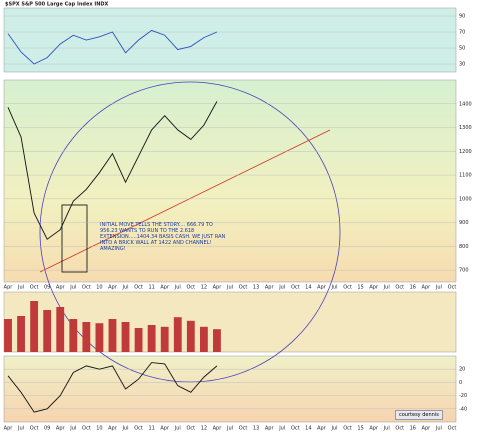 This screenshot has width=480, height=432. What do you see at coordinates (460, 383) in the screenshot?
I see `y-tick-label: 0` at bounding box center [460, 383].